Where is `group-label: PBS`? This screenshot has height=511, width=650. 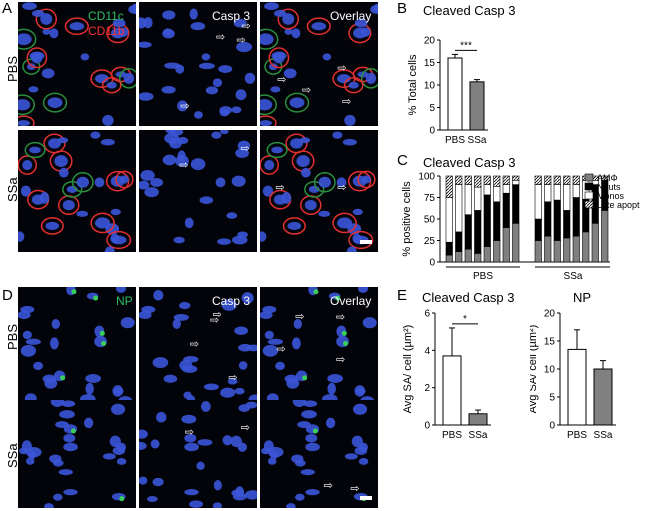 group-label: PBS is located at coordinates (483, 276).